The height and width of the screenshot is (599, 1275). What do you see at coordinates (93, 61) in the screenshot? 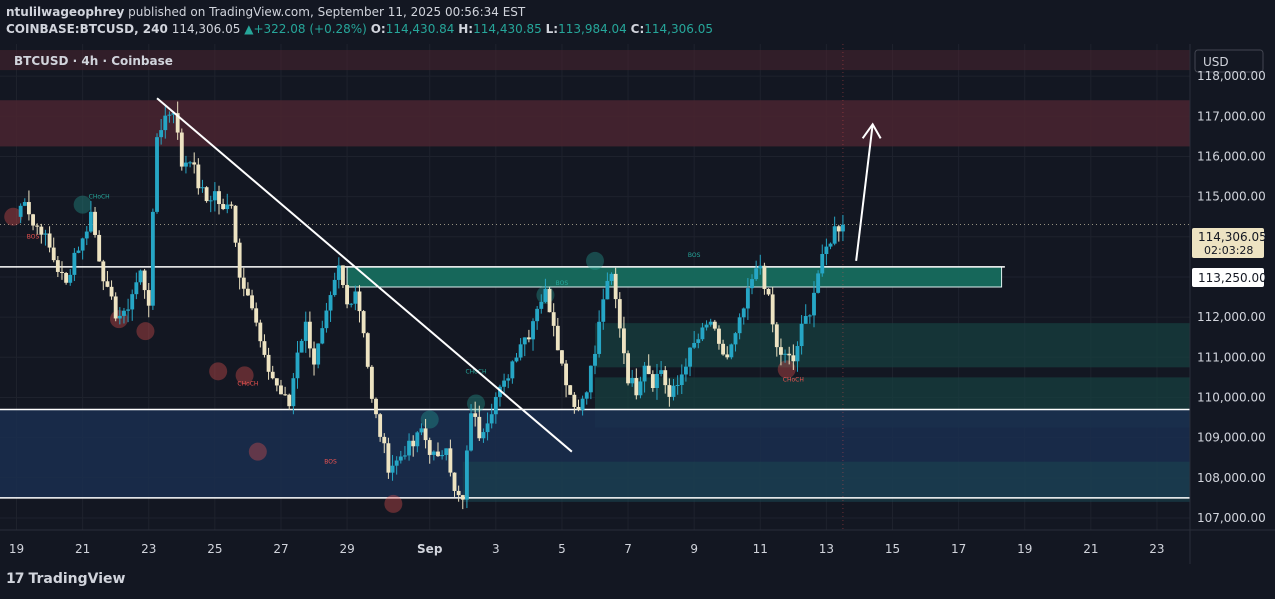
I see `chart-legend: BTCUSD · 4h · Coinbase` at bounding box center [93, 61].